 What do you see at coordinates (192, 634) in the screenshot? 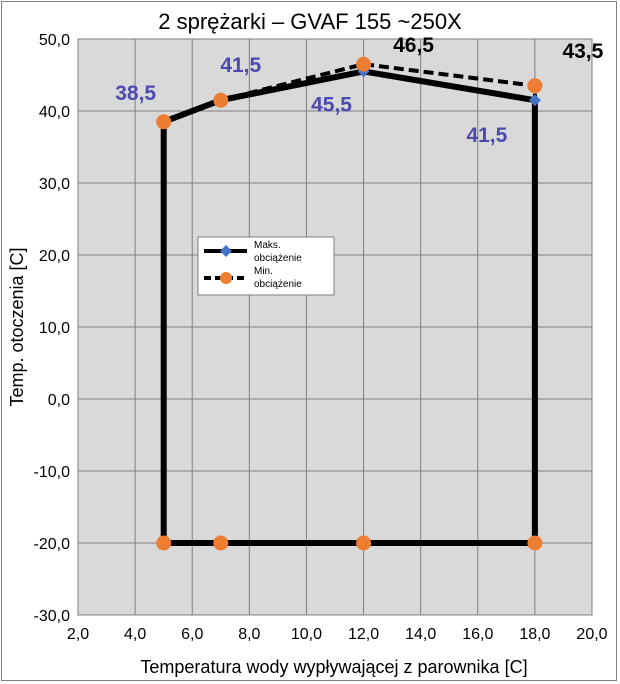
I see `x-tick-label: 6,0` at bounding box center [192, 634].